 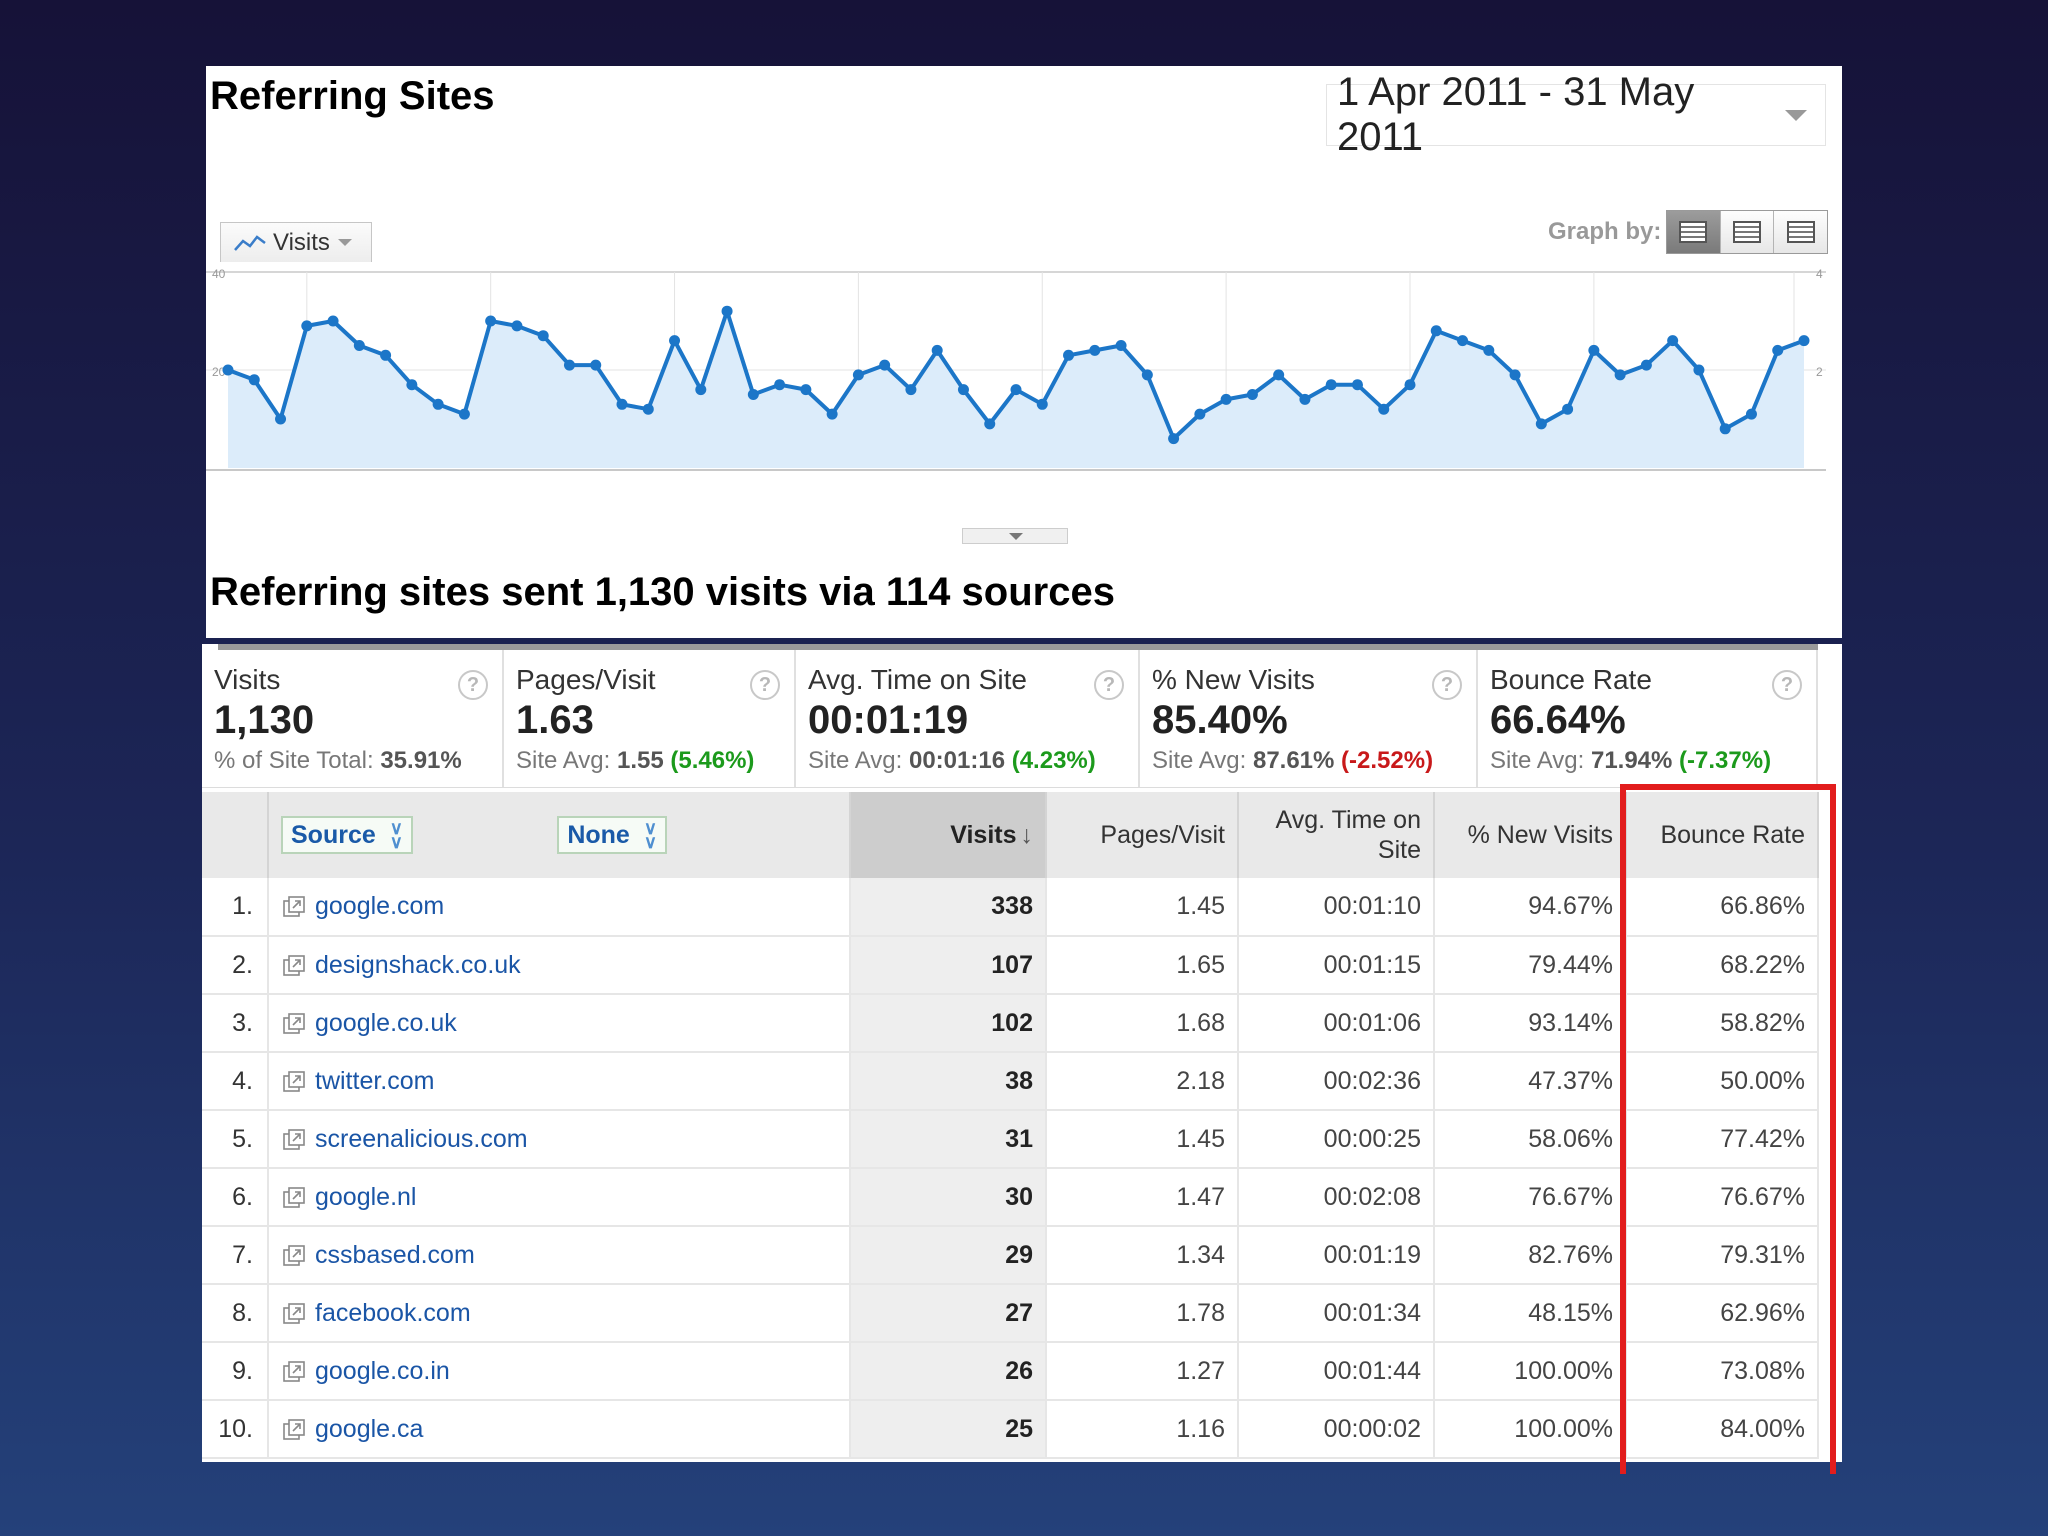 What do you see at coordinates (1336, 835) in the screenshot?
I see `avg-time-column-header: Avg. Time on Site` at bounding box center [1336, 835].